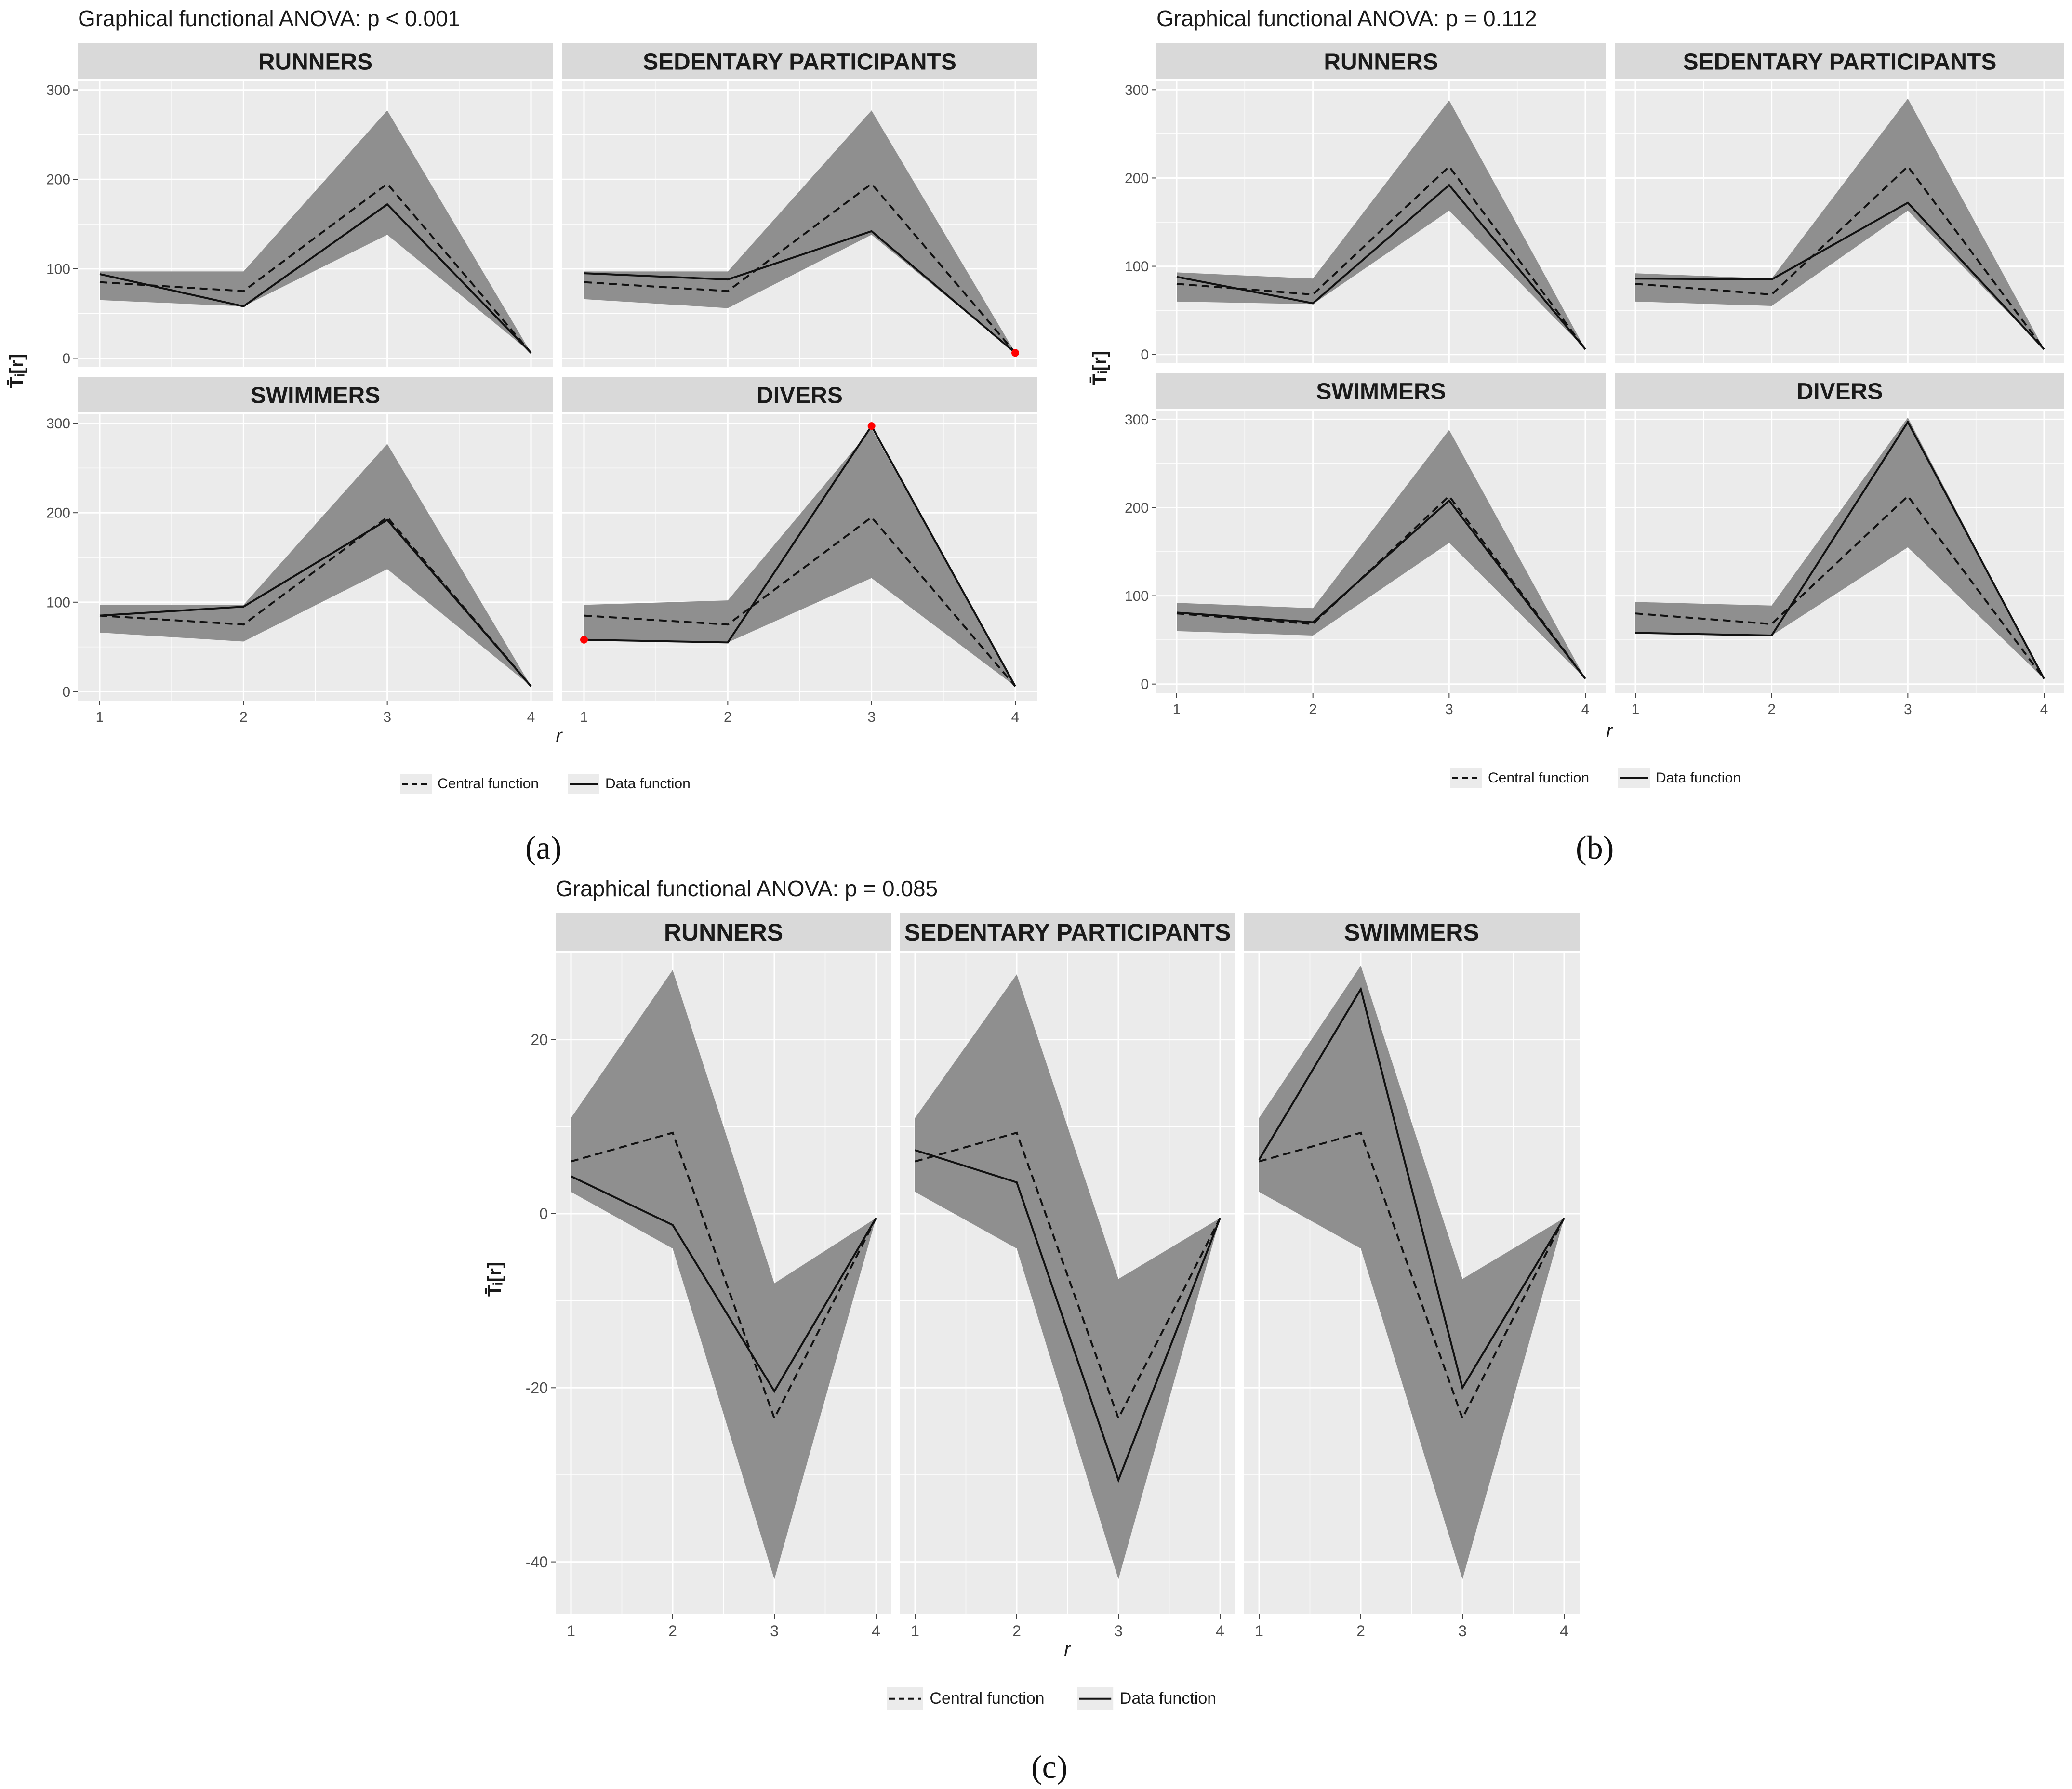  Describe the element at coordinates (539, 1039) in the screenshot. I see `y-tick-label: 20` at that location.